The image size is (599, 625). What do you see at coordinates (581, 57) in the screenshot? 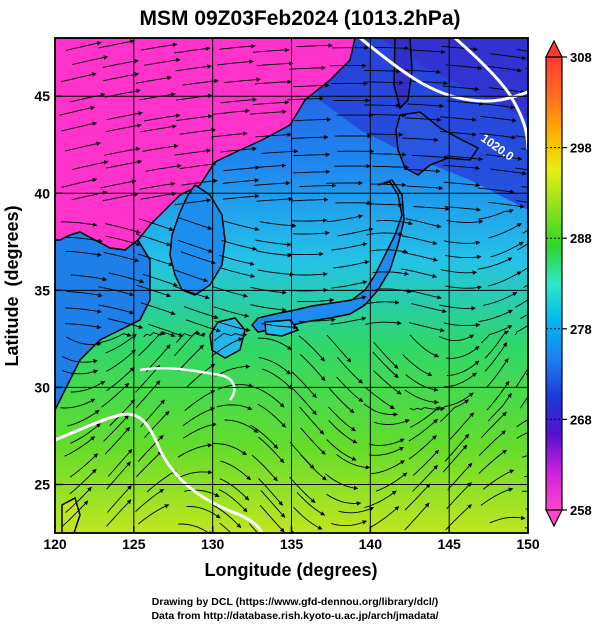
I see `colorbar-tick-label: 308` at bounding box center [581, 57].